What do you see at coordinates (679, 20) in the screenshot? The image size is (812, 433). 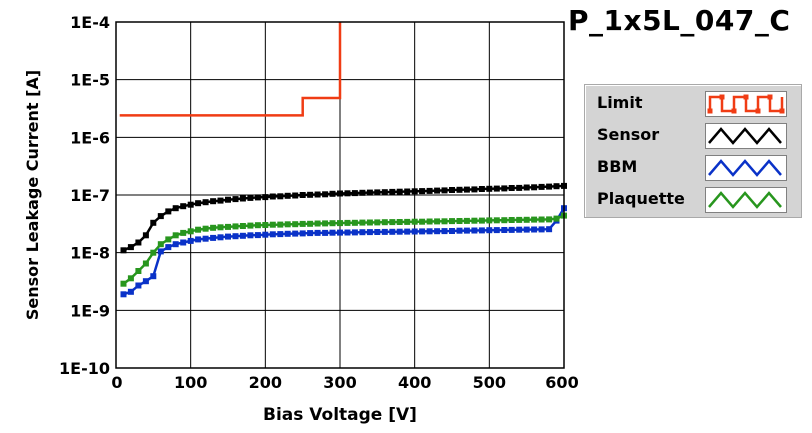 I see `chart-title: P_1x5L_047_C` at bounding box center [679, 20].